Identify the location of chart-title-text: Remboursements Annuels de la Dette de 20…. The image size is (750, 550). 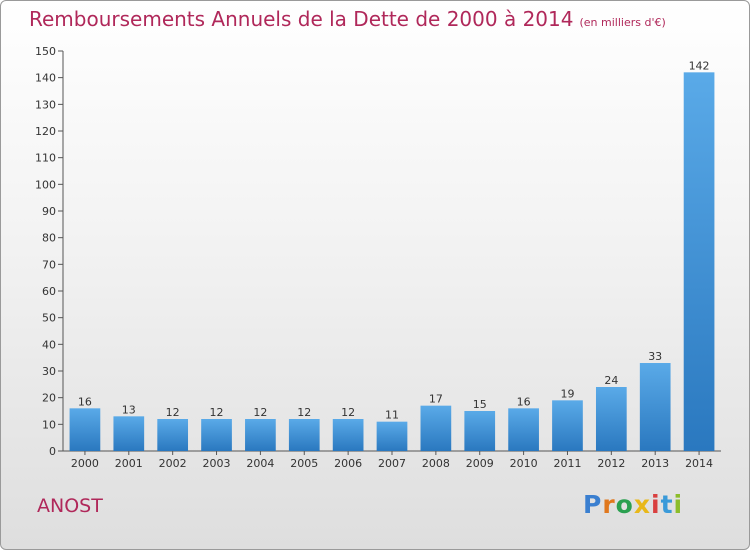
(301, 19).